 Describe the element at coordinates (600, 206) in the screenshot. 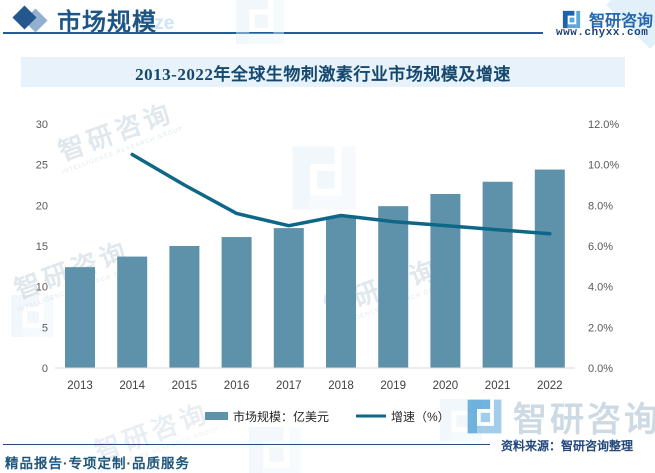

I see `right-axis-tick: 8.0%` at that location.